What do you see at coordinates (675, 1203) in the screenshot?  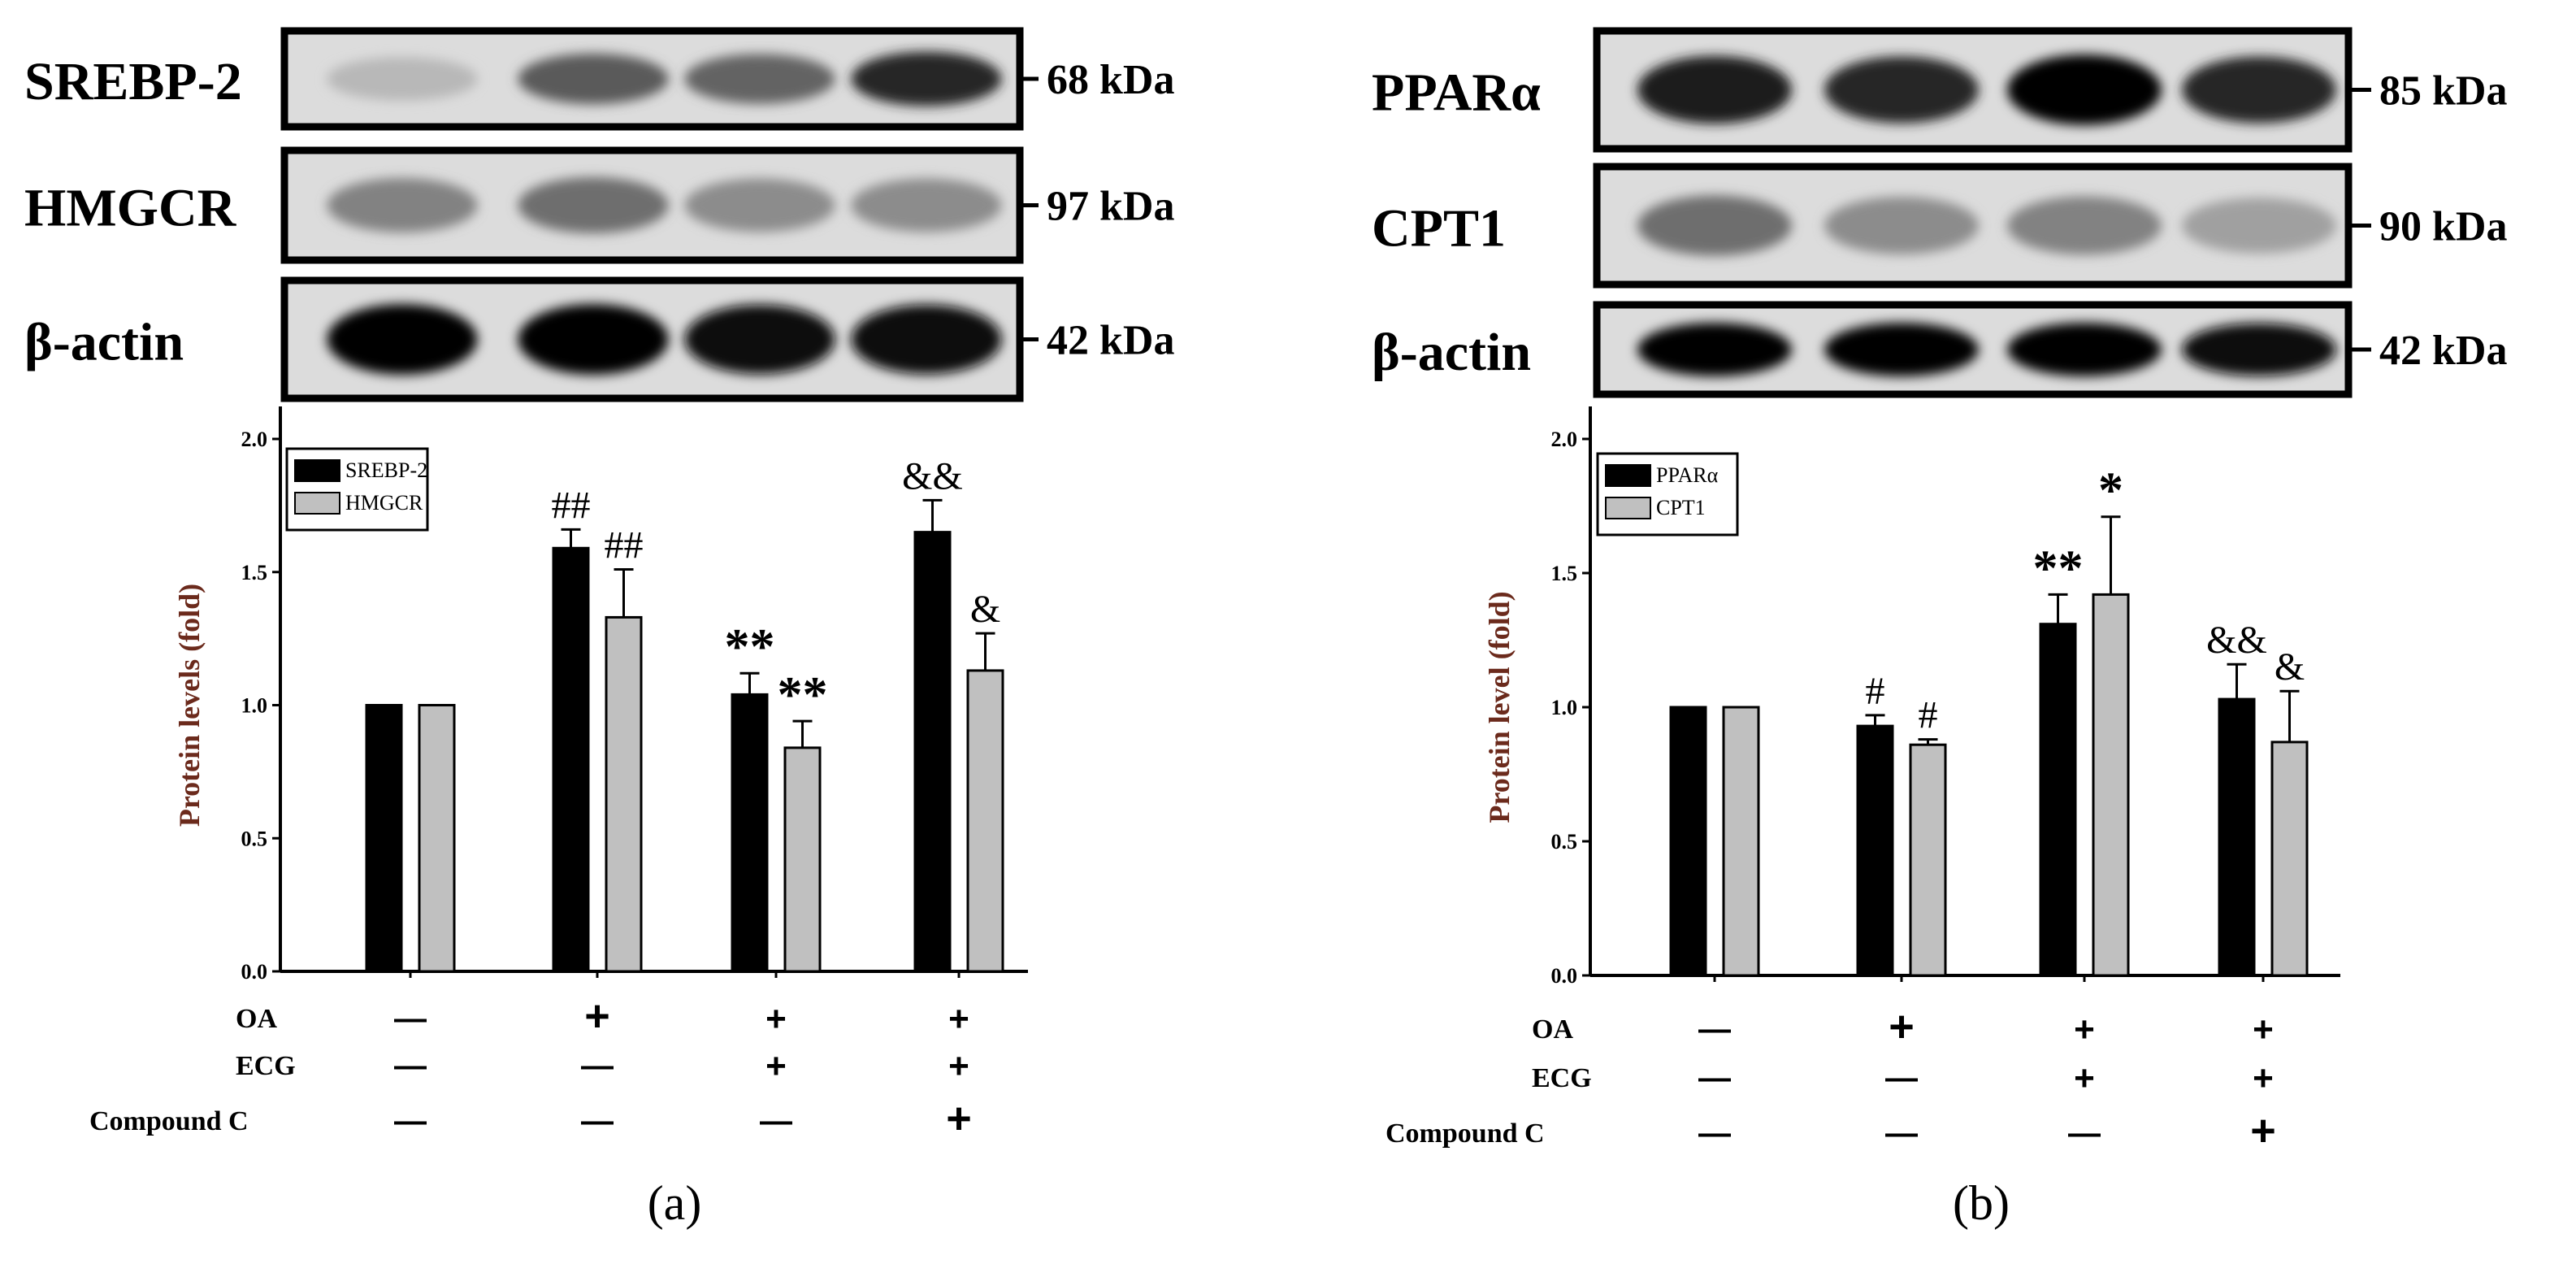 I see `panel-label: (a)` at bounding box center [675, 1203].